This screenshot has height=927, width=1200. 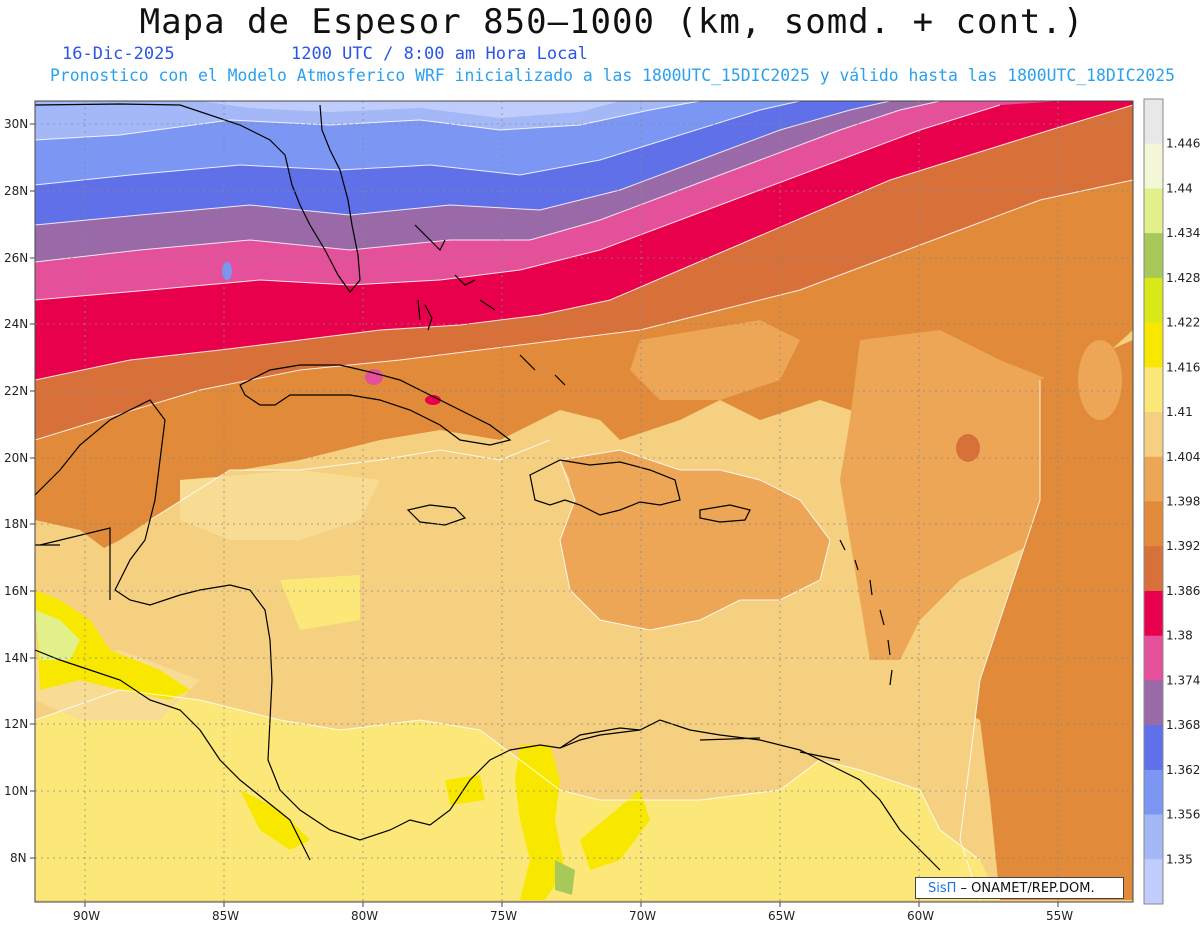 I want to click on lat-label: 14N, so click(x=16, y=658).